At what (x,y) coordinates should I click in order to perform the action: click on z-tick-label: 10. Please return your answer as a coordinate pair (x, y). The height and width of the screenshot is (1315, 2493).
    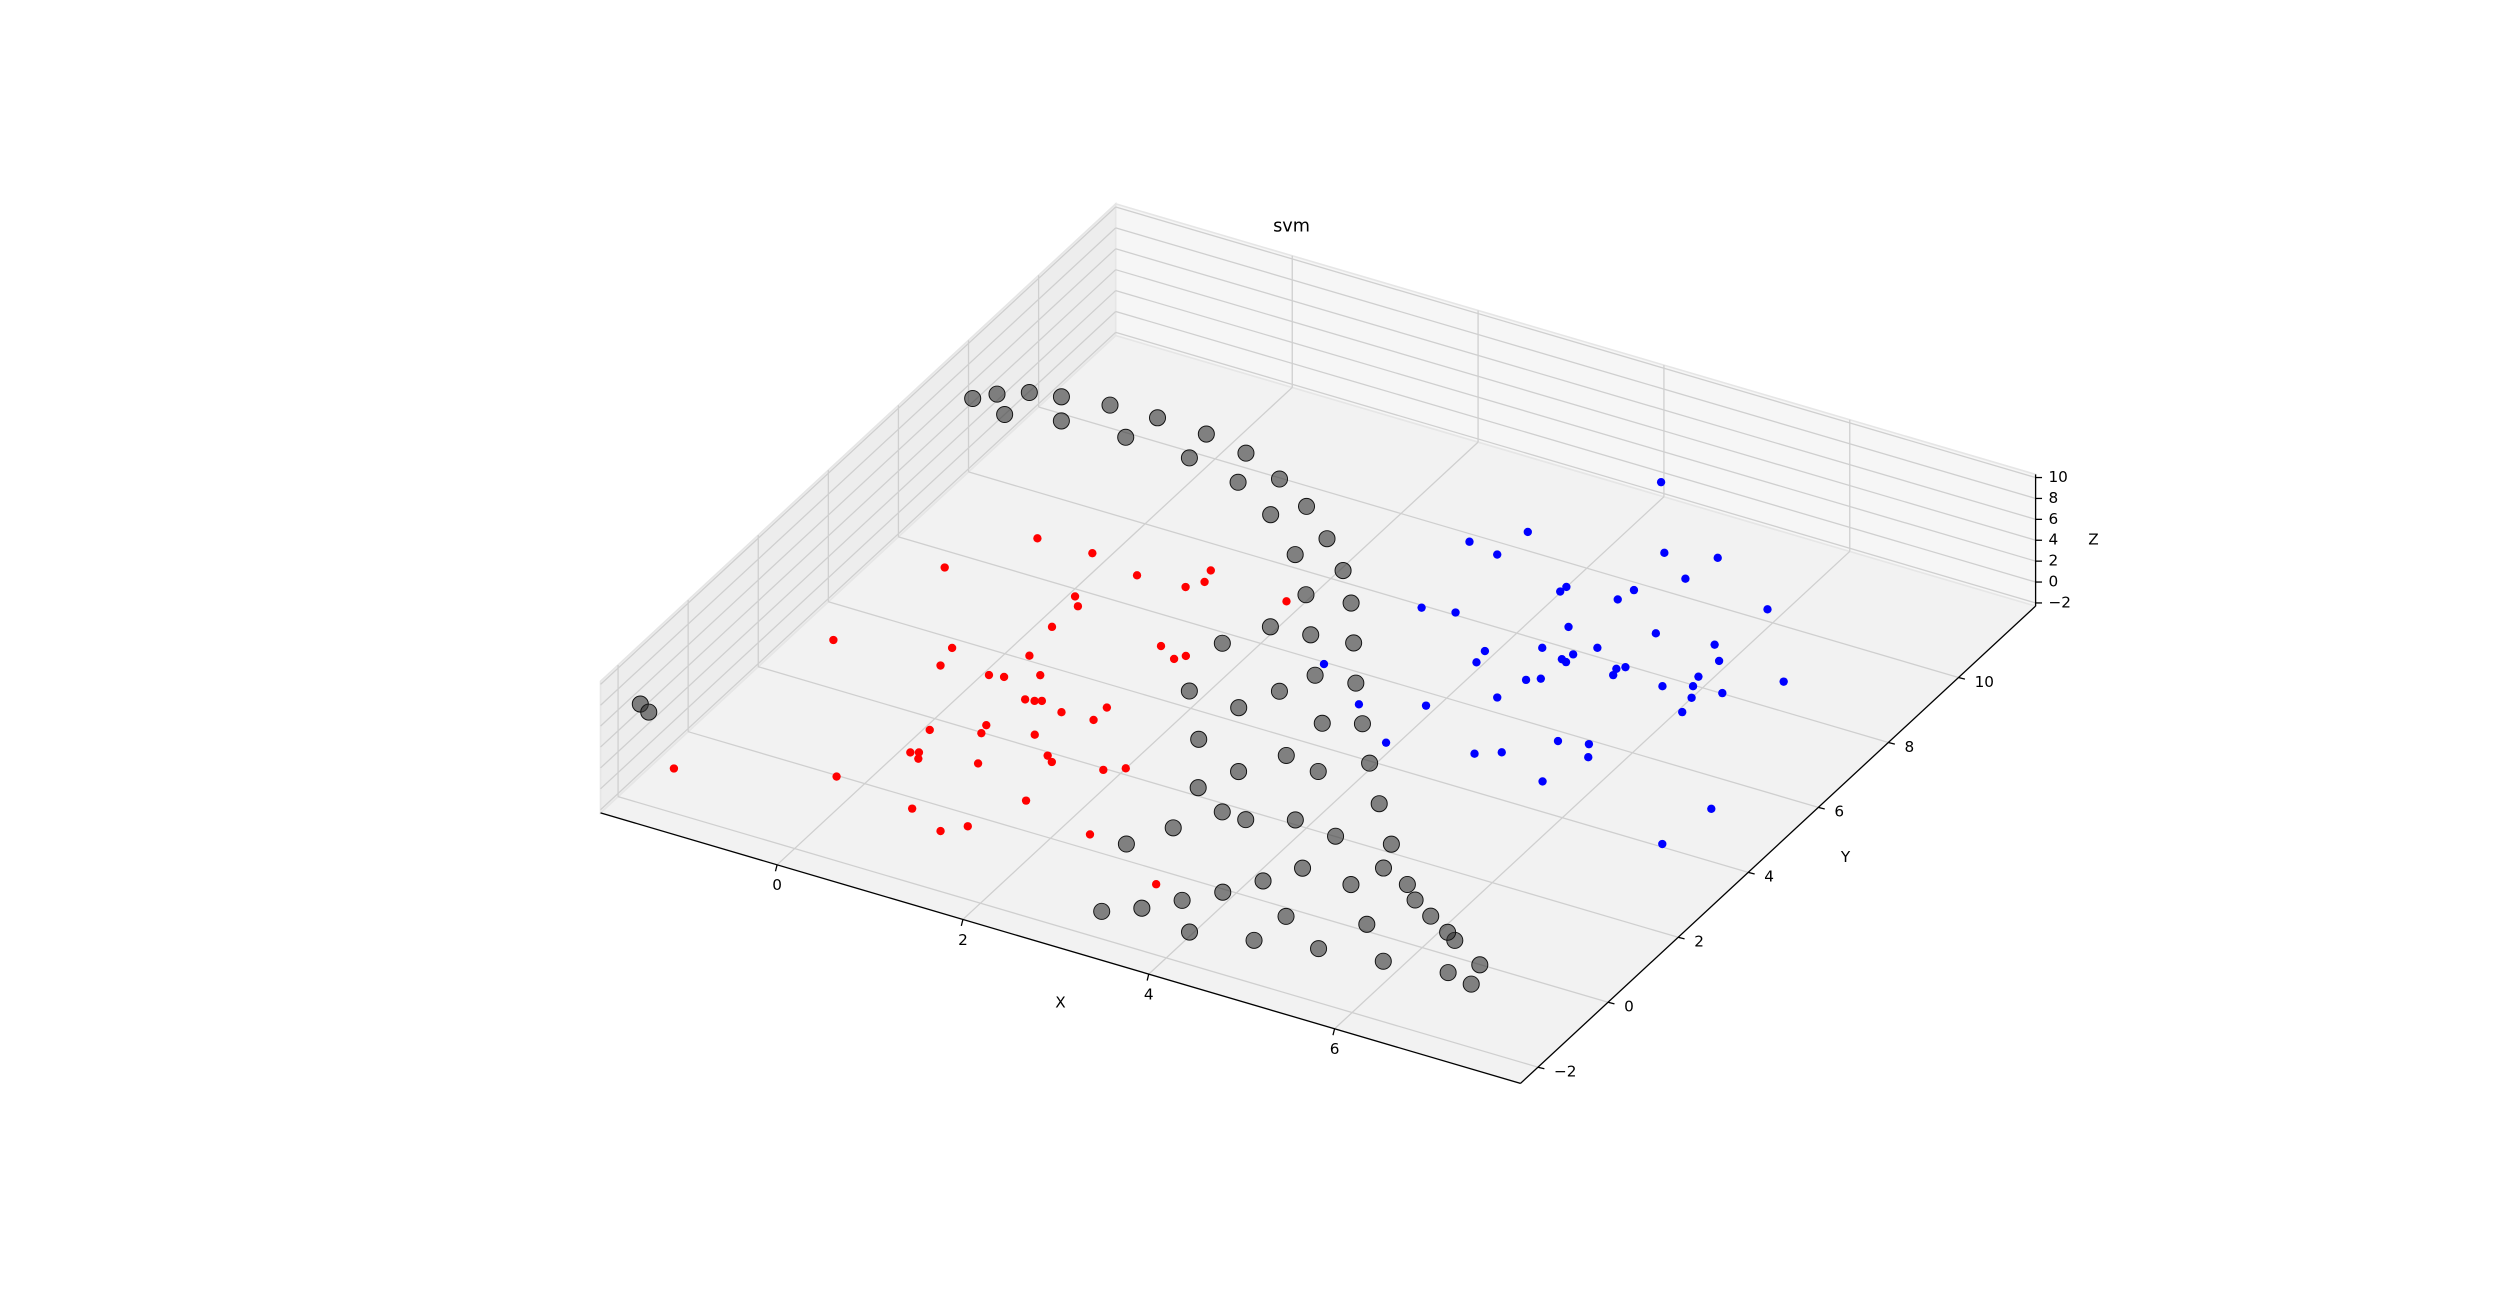
    Looking at the image, I should click on (2057, 477).